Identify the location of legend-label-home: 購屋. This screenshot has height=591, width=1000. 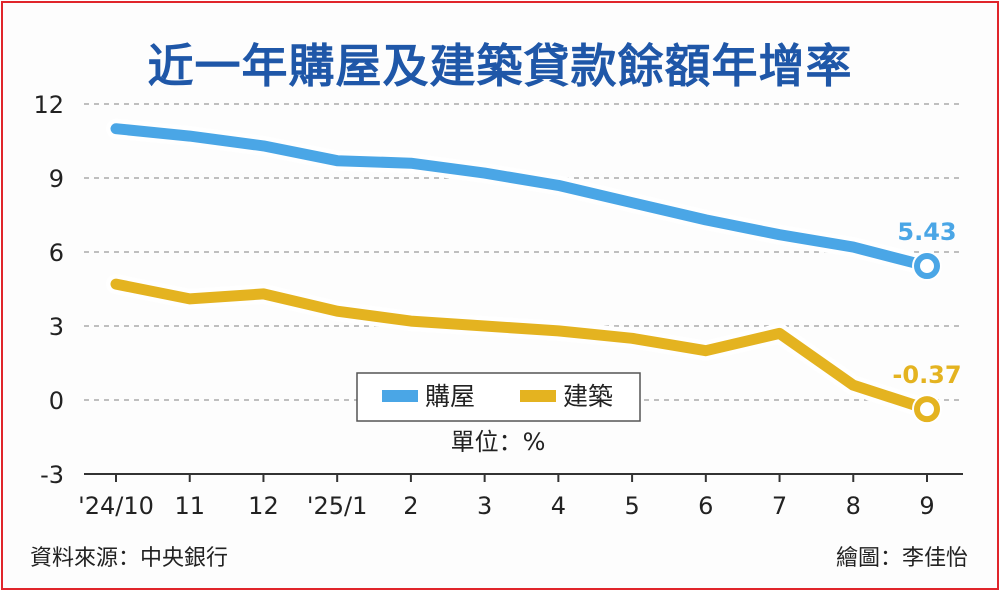
(450, 396).